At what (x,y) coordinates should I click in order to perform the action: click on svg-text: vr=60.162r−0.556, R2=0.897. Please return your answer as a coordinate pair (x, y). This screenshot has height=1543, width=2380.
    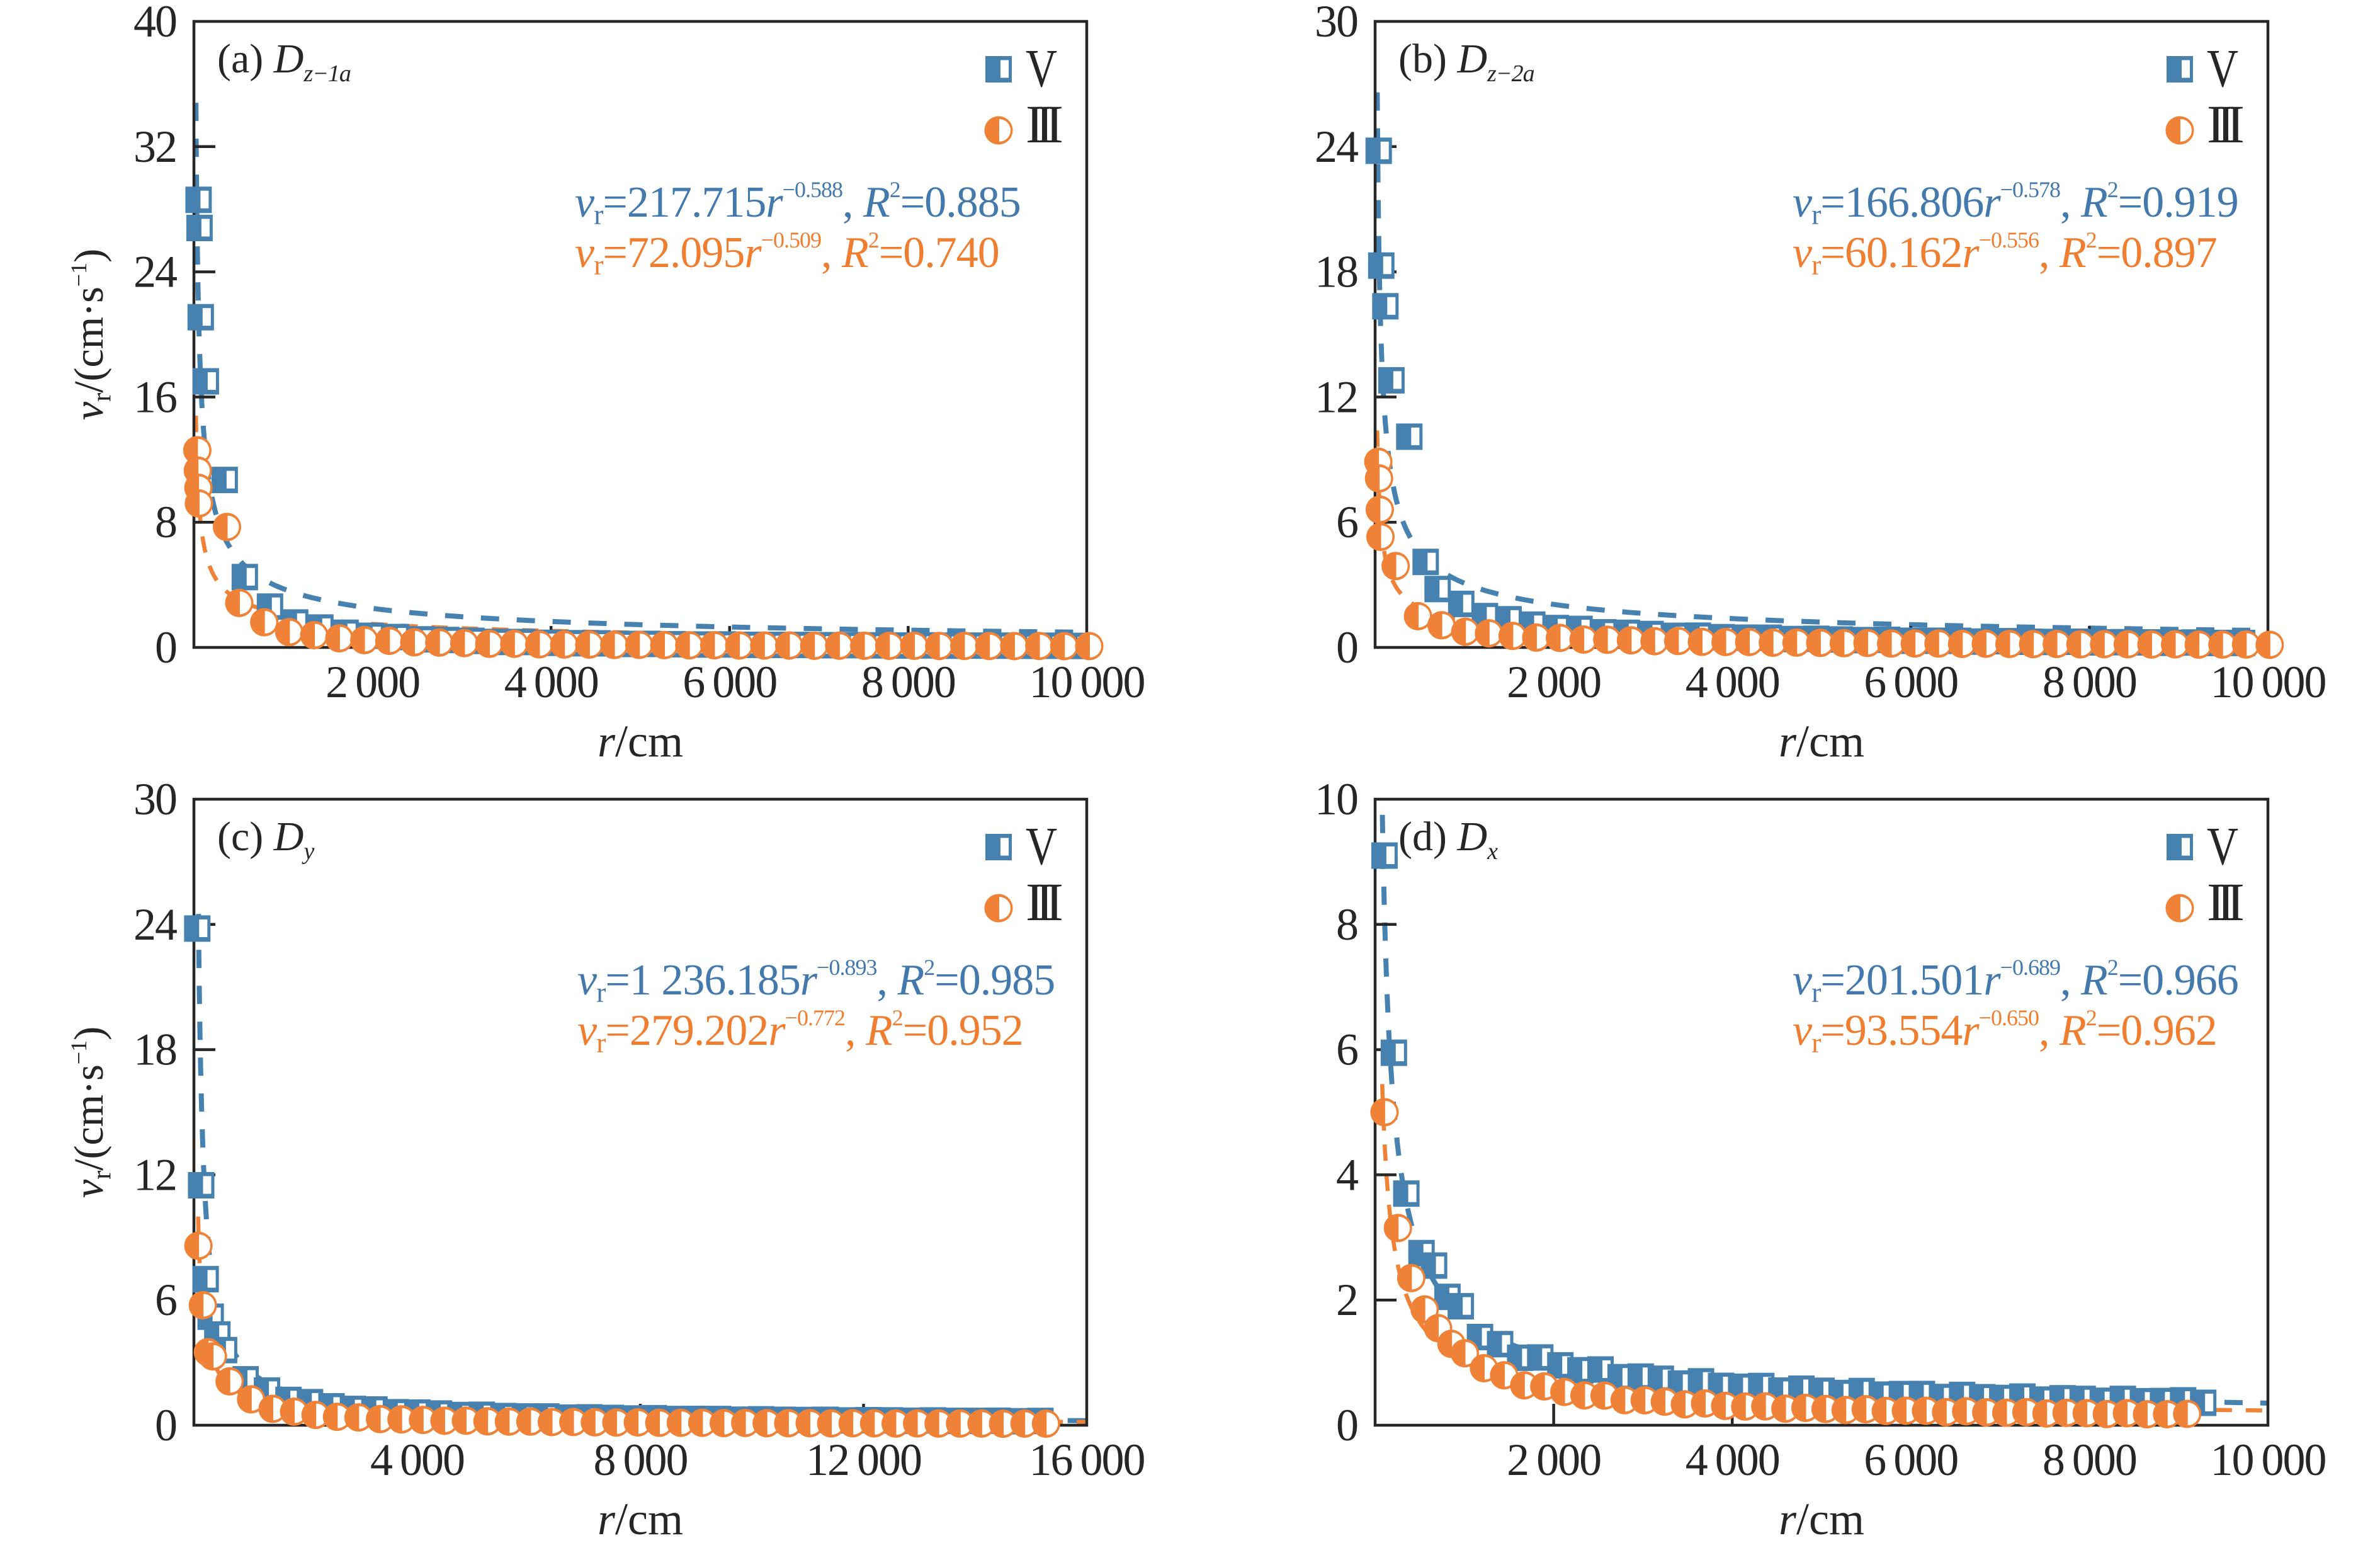
    Looking at the image, I should click on (2005, 254).